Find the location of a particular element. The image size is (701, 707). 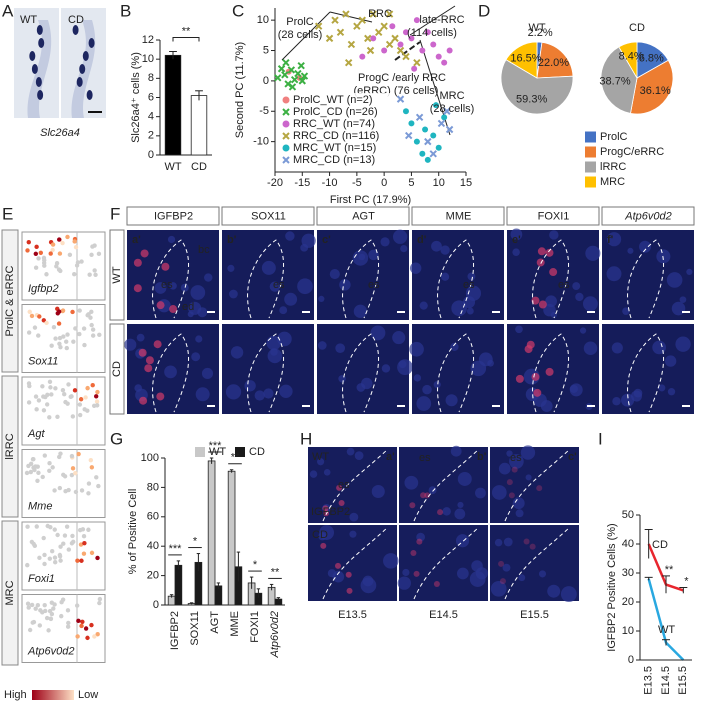

x-tick-label: 10 is located at coordinates (439, 183).